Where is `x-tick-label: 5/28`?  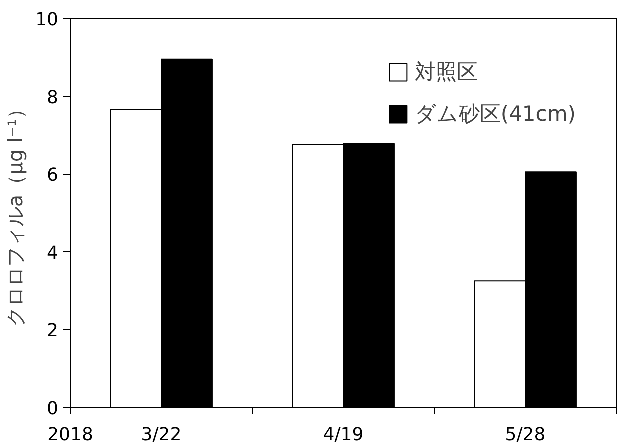
x-tick-label: 5/28 is located at coordinates (525, 435).